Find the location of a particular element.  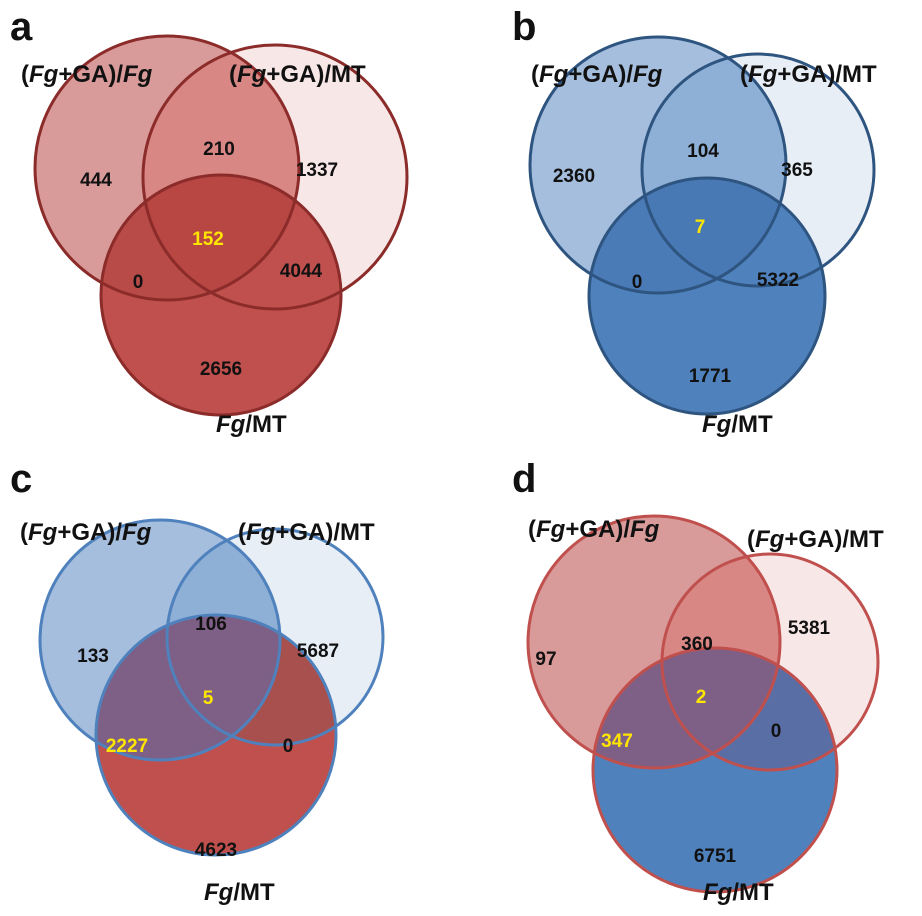

count-b-only: 1337 is located at coordinates (317, 170).